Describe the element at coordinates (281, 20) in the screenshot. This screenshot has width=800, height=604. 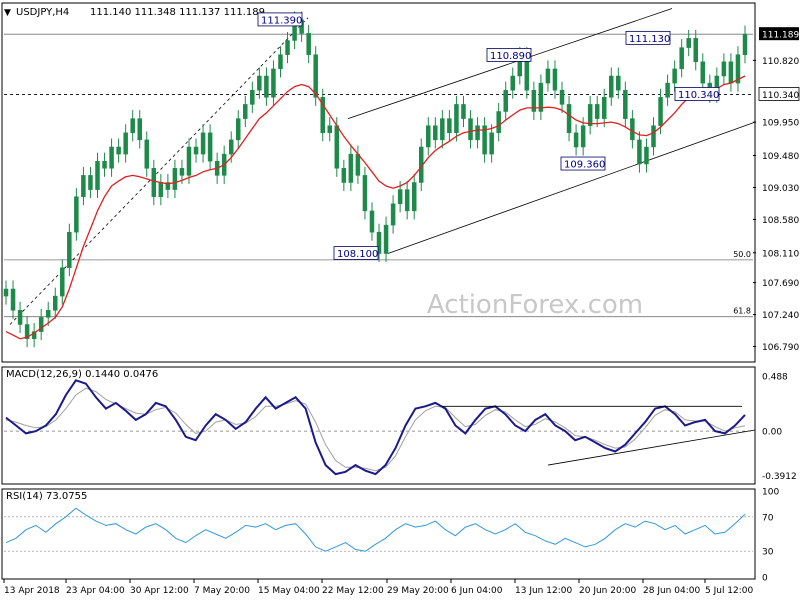
I see `price-annotation-label: 111.390` at that location.